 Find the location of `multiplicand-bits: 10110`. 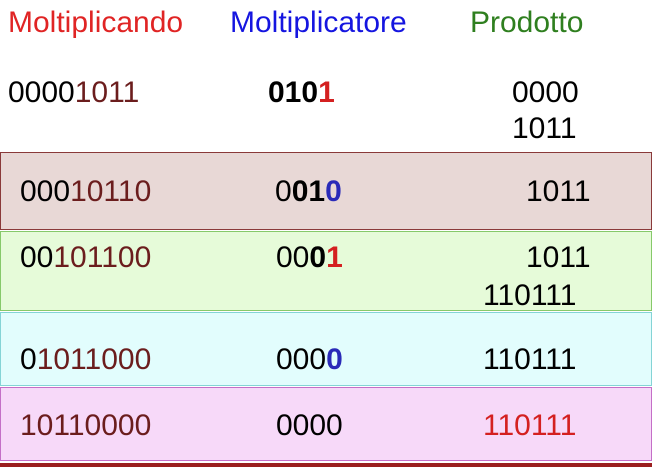

multiplicand-bits: 10110 is located at coordinates (111, 191).